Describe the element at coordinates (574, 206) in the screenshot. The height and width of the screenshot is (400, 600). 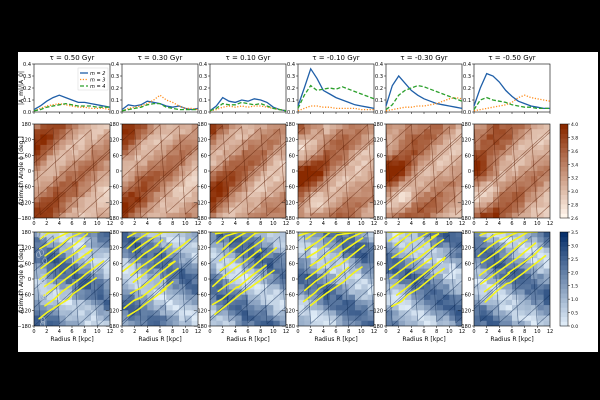
I see `density-colorbar-tick-label: 2.8` at that location.